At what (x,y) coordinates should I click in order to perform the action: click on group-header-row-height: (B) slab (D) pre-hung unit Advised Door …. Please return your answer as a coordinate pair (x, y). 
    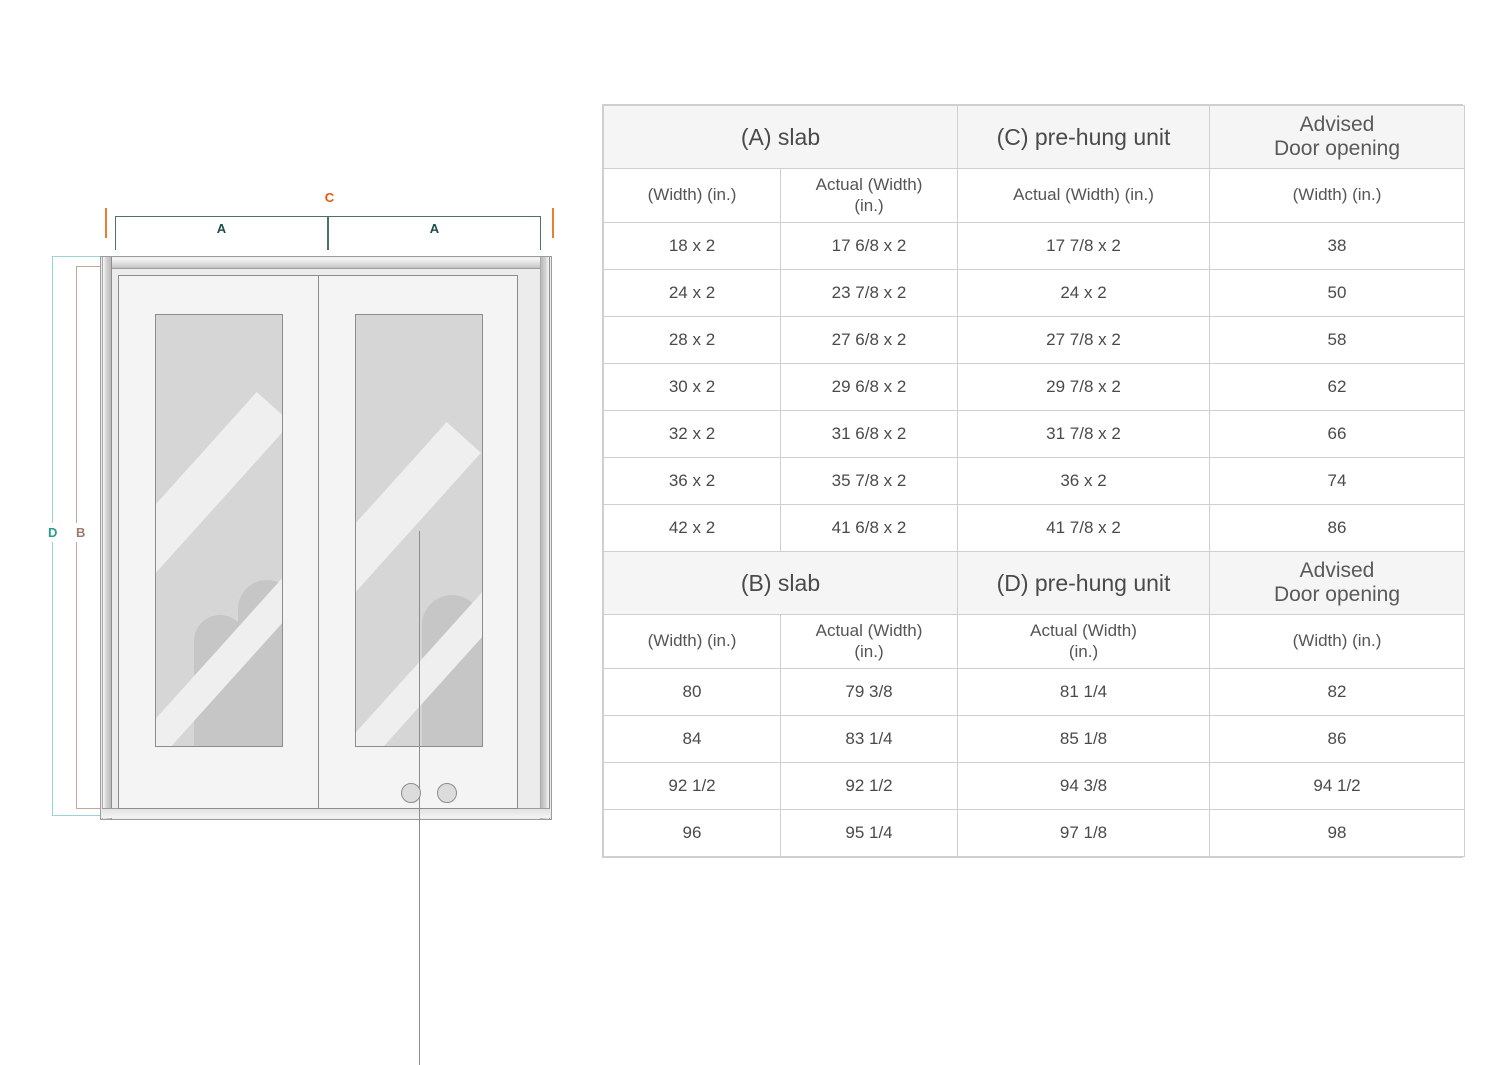
    Looking at the image, I should click on (1034, 583).